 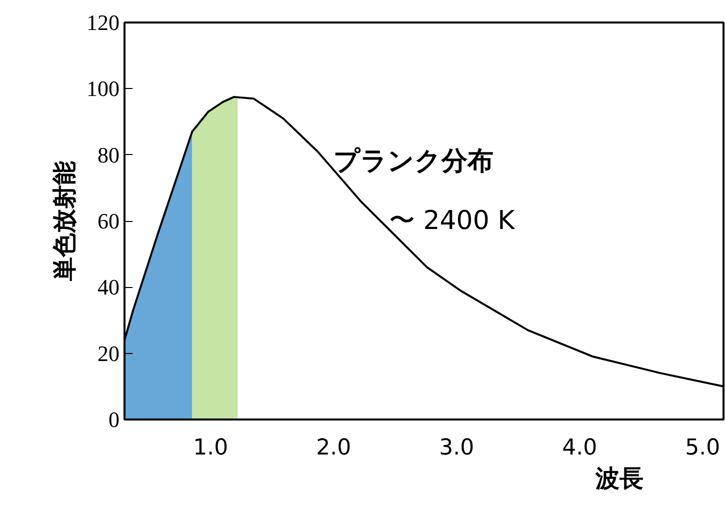 I want to click on y-tick-label: 0, so click(x=114, y=419).